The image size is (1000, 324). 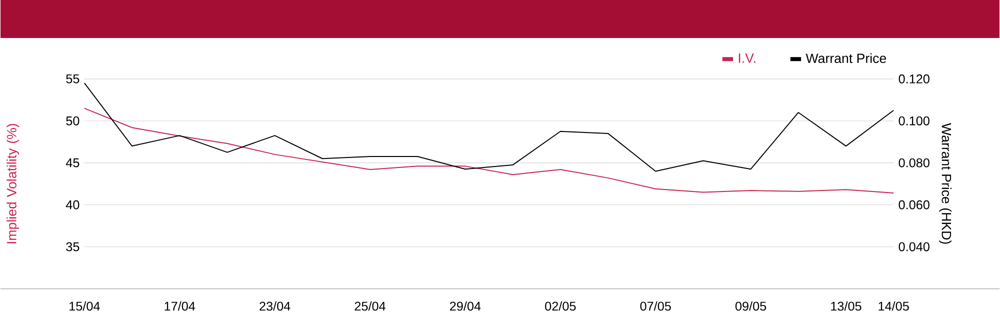 What do you see at coordinates (13, 184) in the screenshot?
I see `y-axis-title: Implied Volatility (%)` at bounding box center [13, 184].